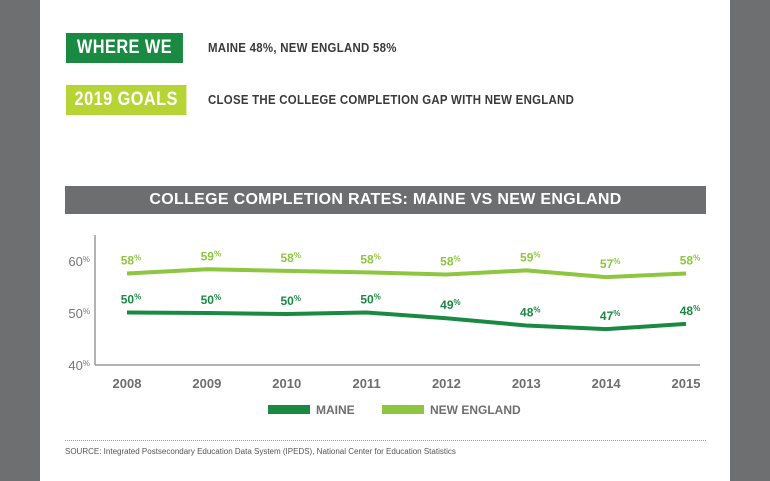  Describe the element at coordinates (607, 383) in the screenshot. I see `x-tick-label: 2014` at that location.